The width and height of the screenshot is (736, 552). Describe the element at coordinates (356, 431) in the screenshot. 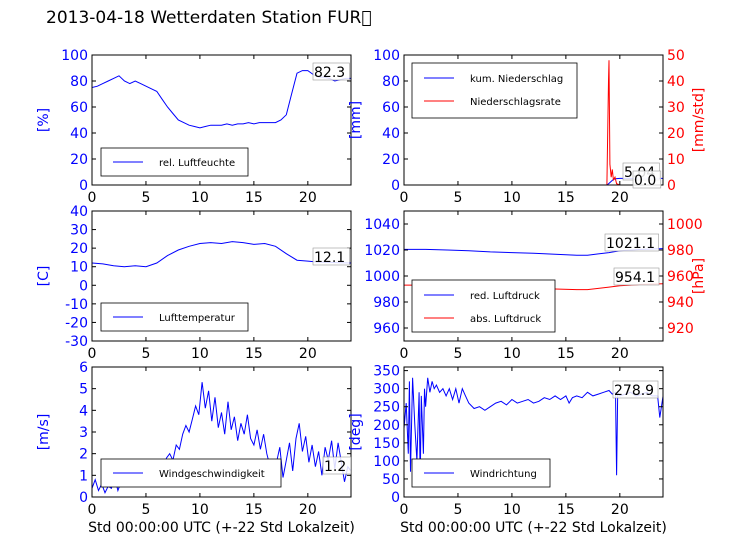

I see `y-axis-label: [deg]` at that location.